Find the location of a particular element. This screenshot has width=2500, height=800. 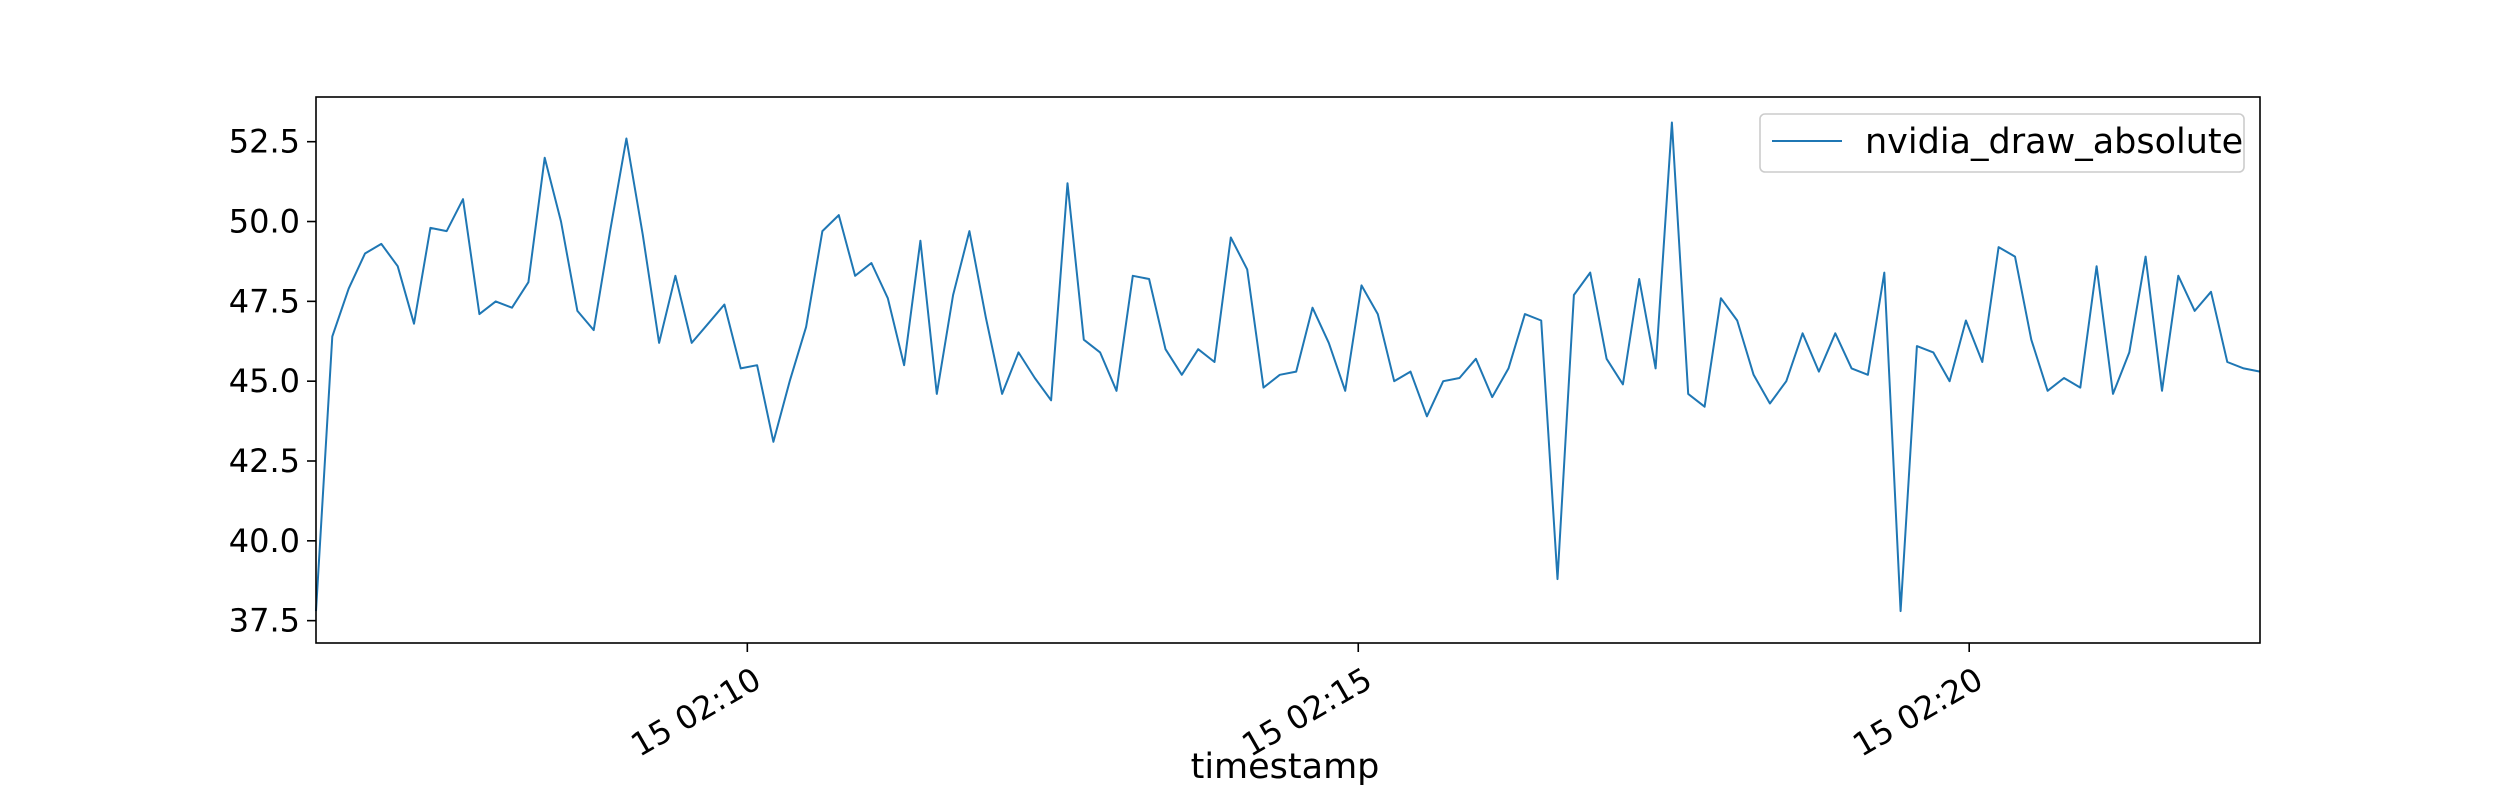

x-axis-title: timestamp is located at coordinates (1285, 767).